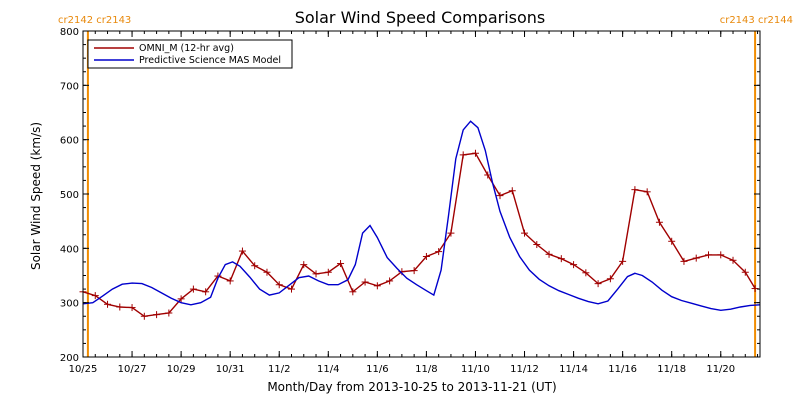 The width and height of the screenshot is (800, 400). Describe the element at coordinates (186, 48) in the screenshot. I see `legend-label-omni: OMNI_M (12-hr avg)` at that location.